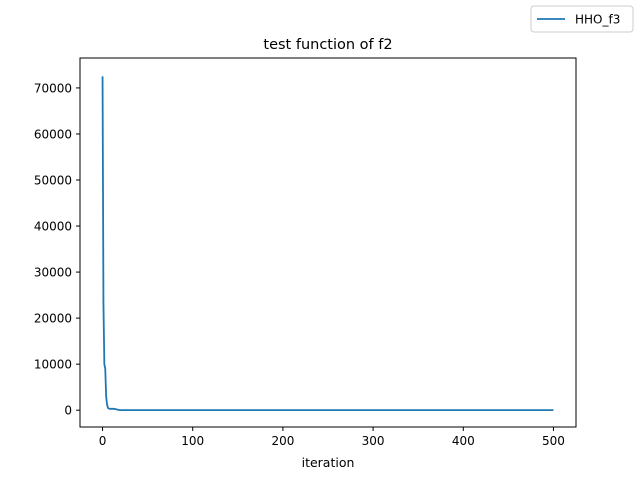  What do you see at coordinates (597, 20) in the screenshot?
I see `legend-label: HHO_f3` at bounding box center [597, 20].